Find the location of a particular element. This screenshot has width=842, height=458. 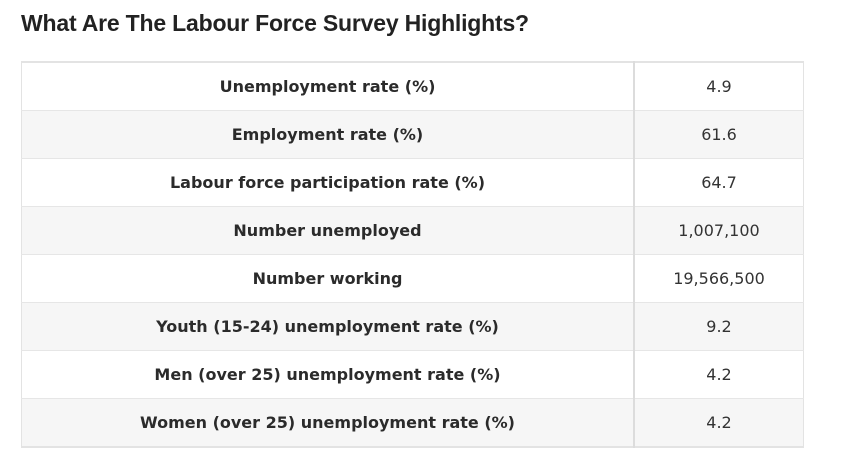

row-value: 1,007,100 is located at coordinates (719, 230).